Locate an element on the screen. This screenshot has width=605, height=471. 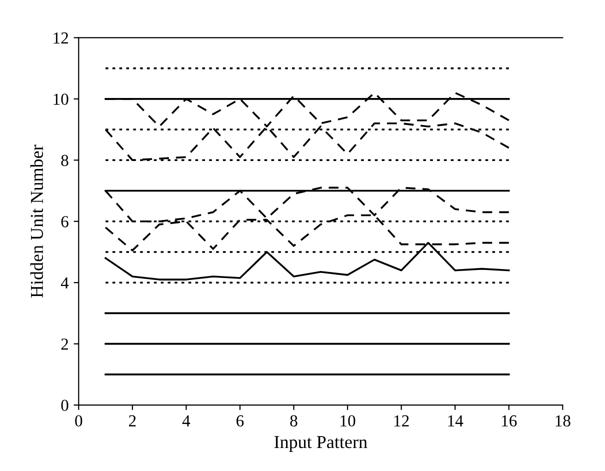
x-tick-label: 18 is located at coordinates (563, 421).